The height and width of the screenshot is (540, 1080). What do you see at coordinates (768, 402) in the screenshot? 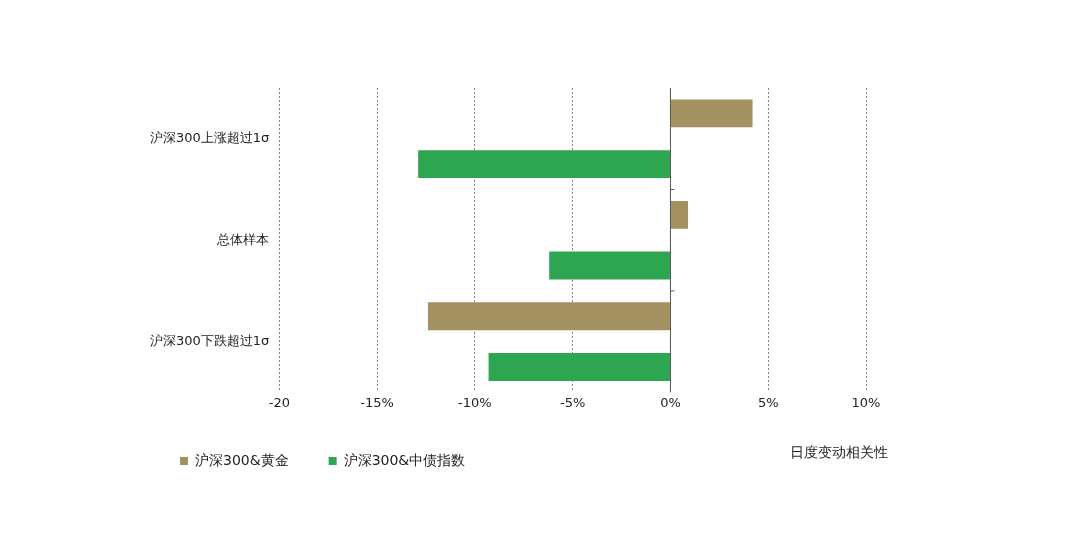
I see `x-tick-label: 5%` at bounding box center [768, 402].